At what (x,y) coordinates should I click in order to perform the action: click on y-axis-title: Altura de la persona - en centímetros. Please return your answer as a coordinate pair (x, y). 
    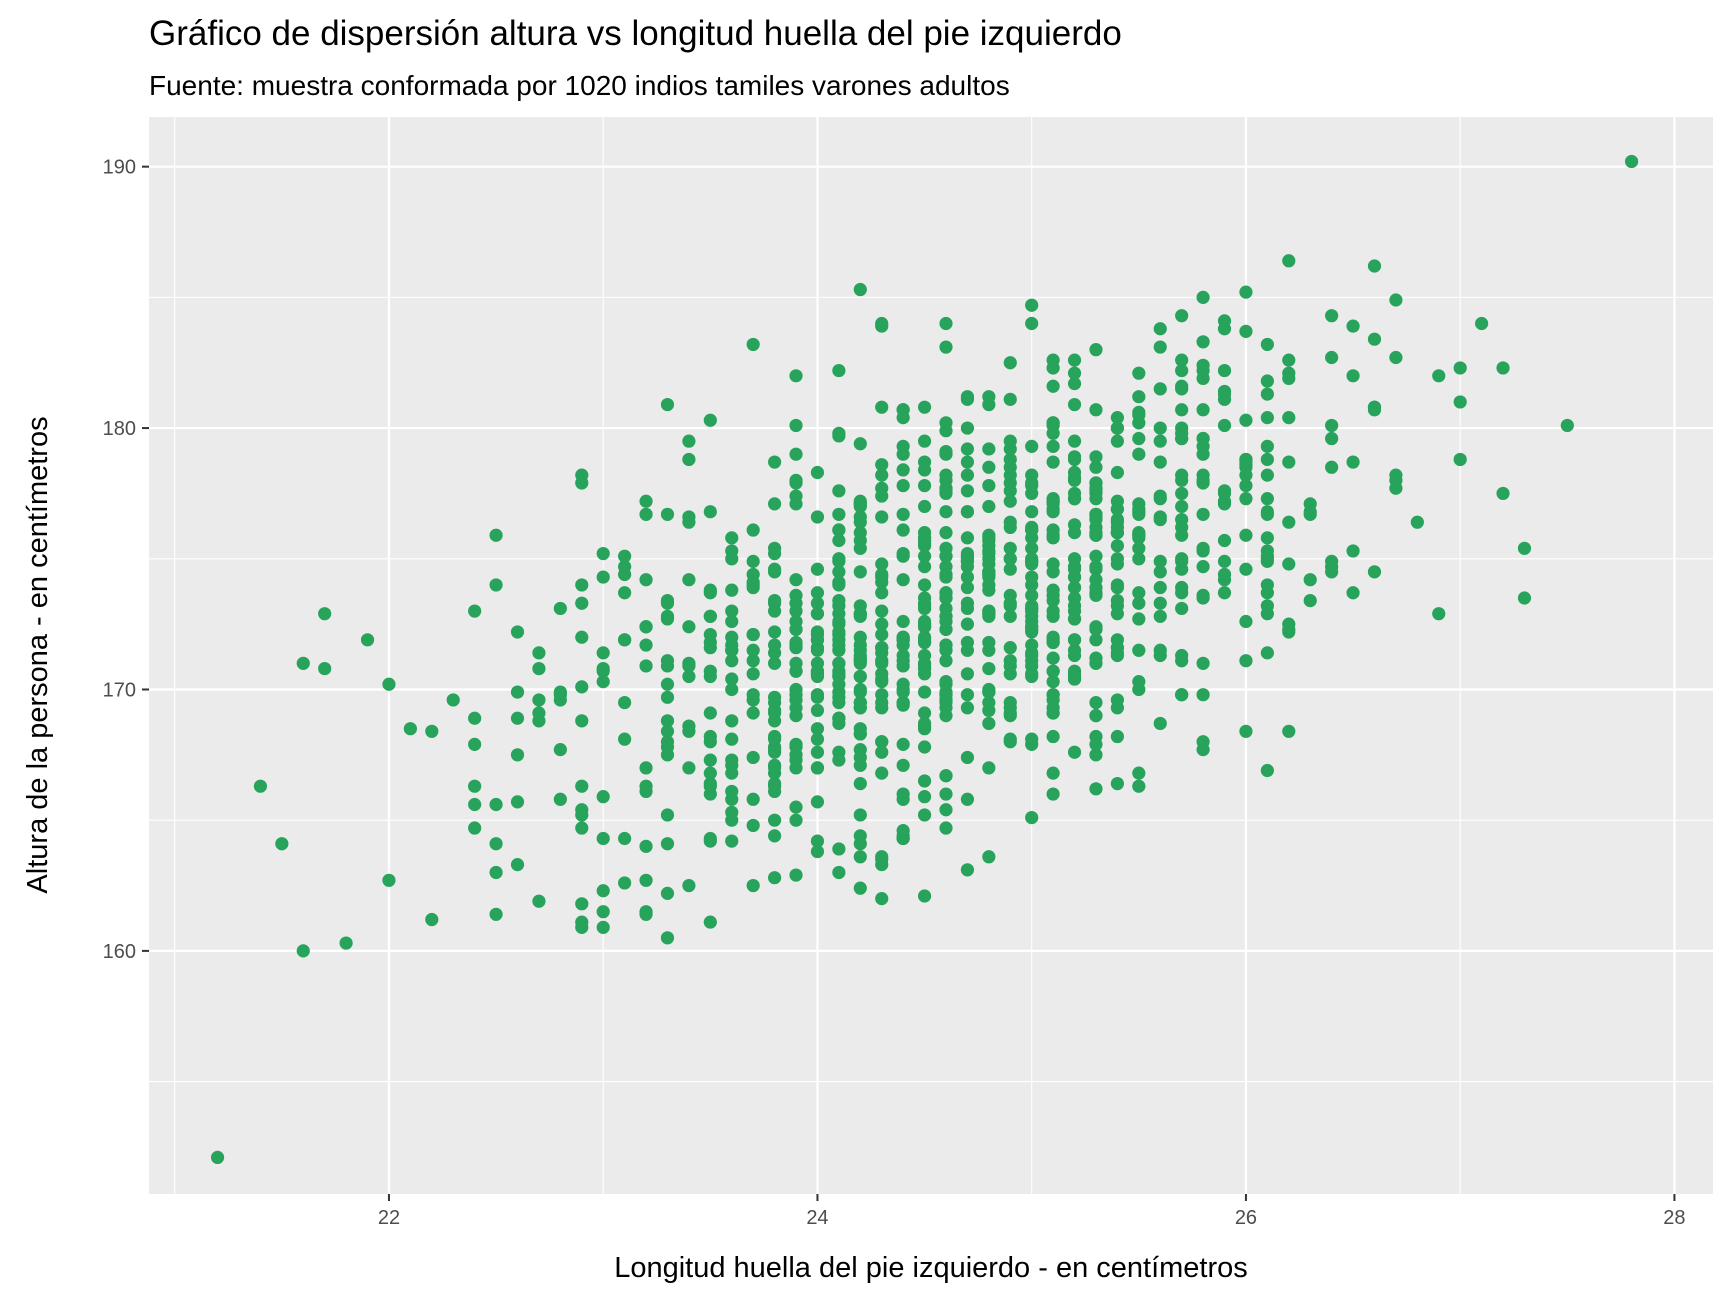
    Looking at the image, I should click on (38, 654).